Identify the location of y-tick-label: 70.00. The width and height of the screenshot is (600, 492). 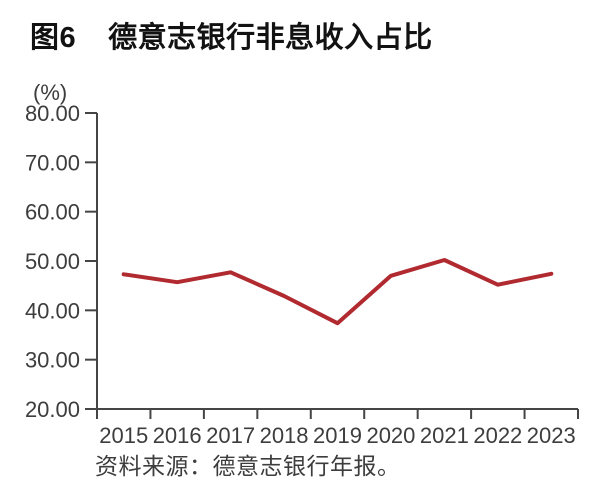
(52, 162).